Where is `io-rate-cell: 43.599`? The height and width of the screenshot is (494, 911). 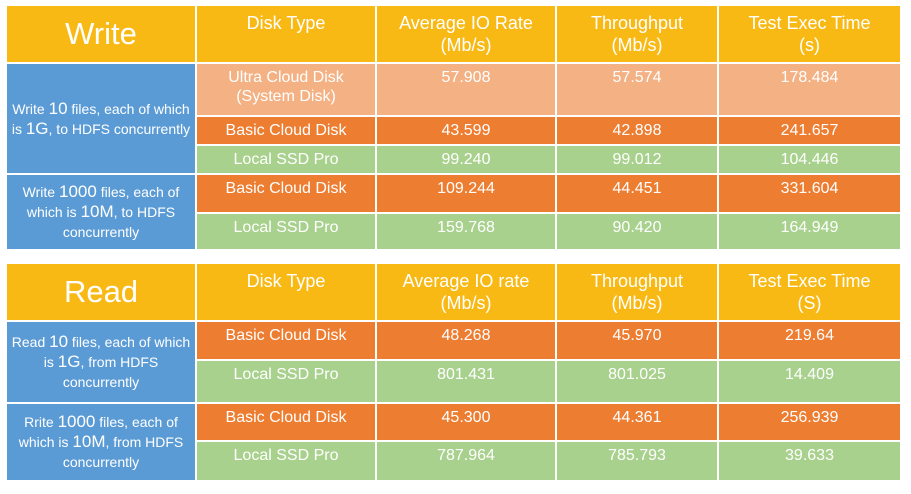 io-rate-cell: 43.599 is located at coordinates (466, 130).